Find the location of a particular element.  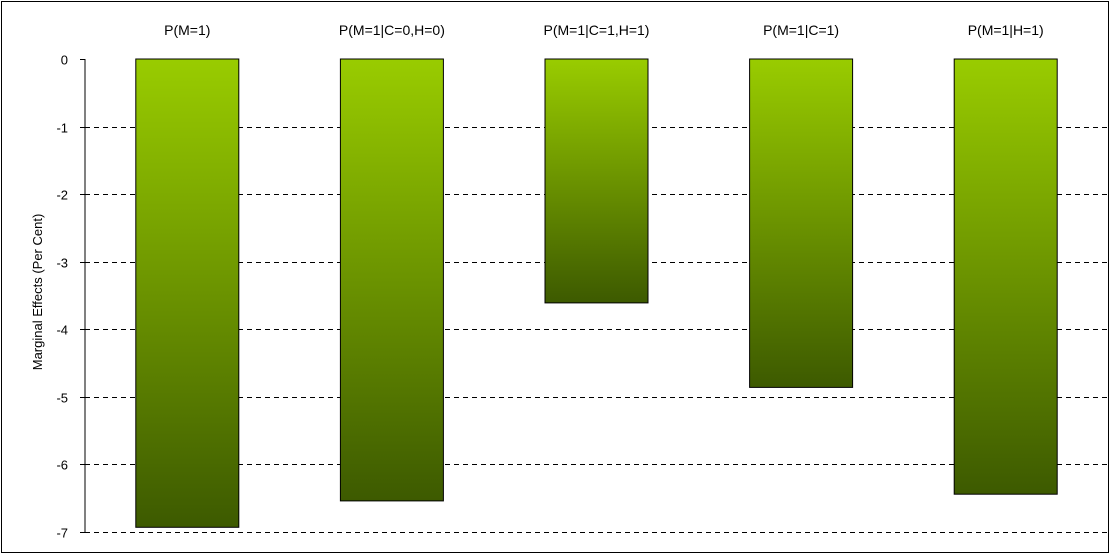

y-tick-label: -1 is located at coordinates (62, 128).